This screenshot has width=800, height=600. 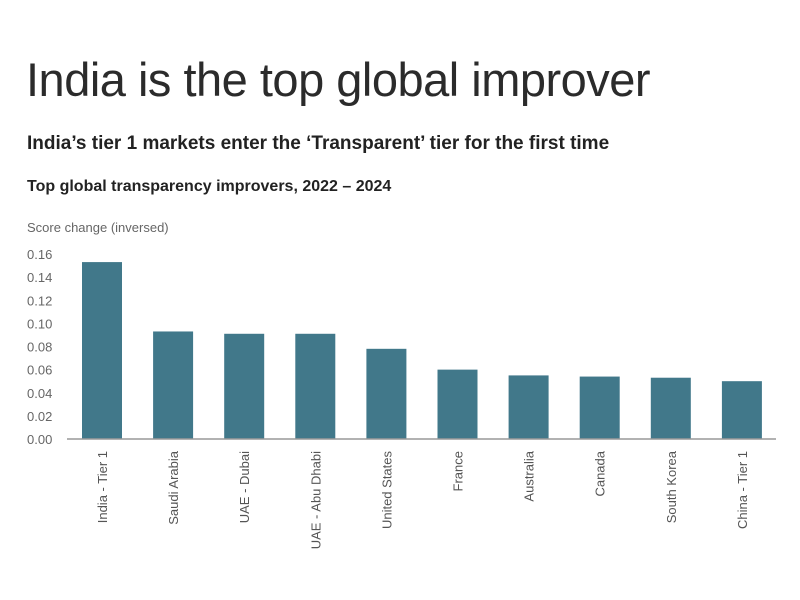 What do you see at coordinates (173, 487) in the screenshot?
I see `x-tick-label: Saudi Arabia` at bounding box center [173, 487].